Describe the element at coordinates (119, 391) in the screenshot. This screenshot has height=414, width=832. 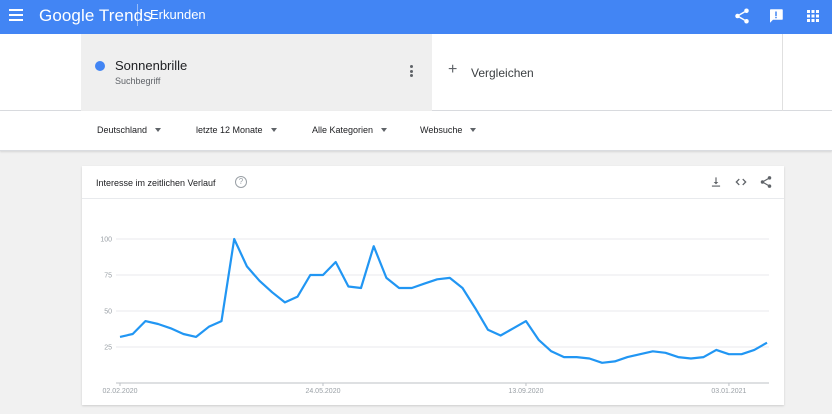
I see `x-tick-label: 02.02.2020` at that location.